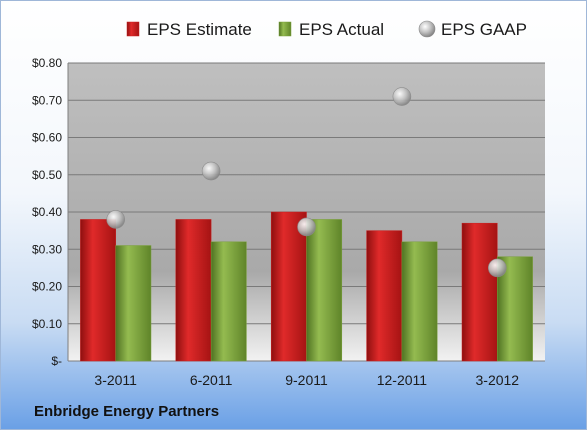  What do you see at coordinates (199, 29) in the screenshot?
I see `legend-label: EPS Estimate` at bounding box center [199, 29].